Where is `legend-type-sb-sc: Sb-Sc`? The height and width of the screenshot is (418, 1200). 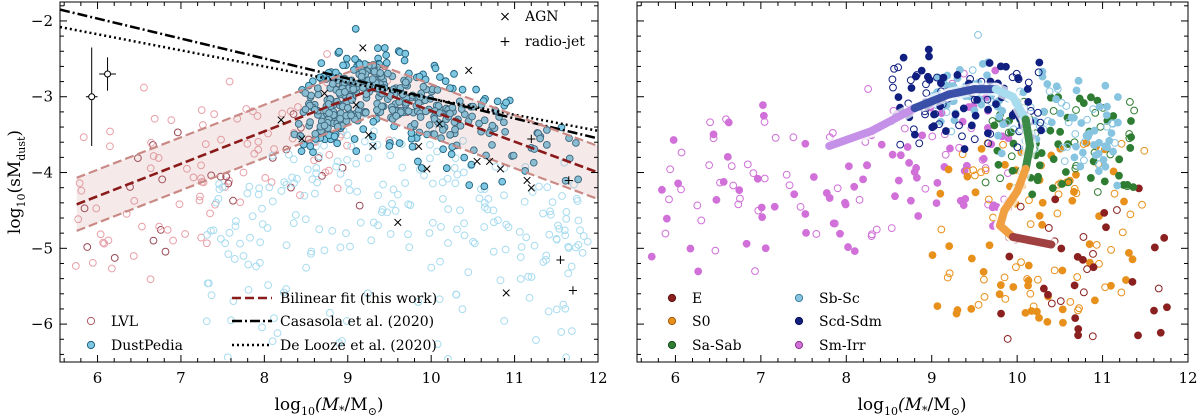
legend-type-sb-sc: Sb-Sc is located at coordinates (827, 299).